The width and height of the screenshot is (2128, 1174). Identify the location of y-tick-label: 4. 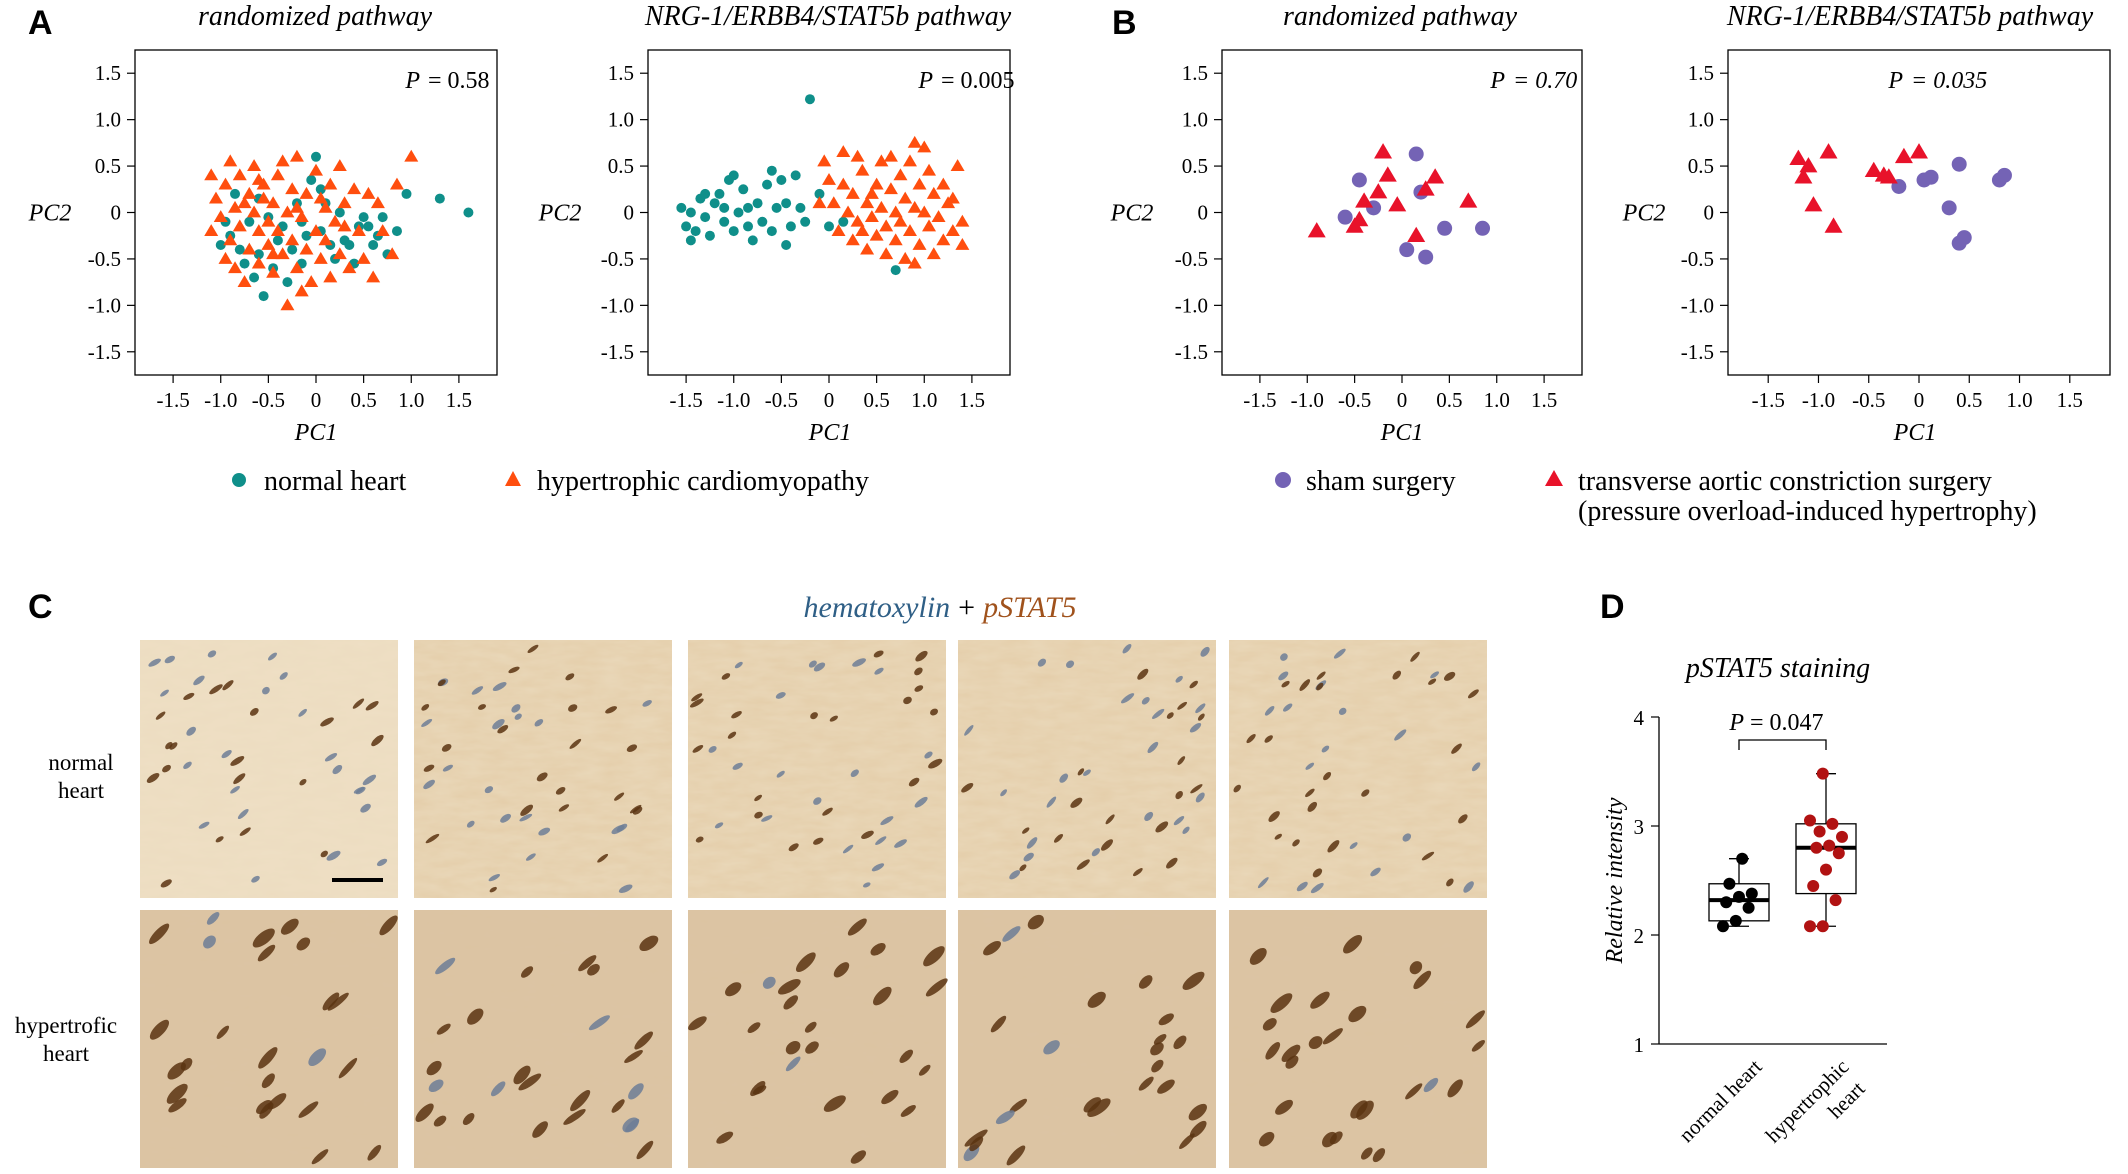
(1639, 718).